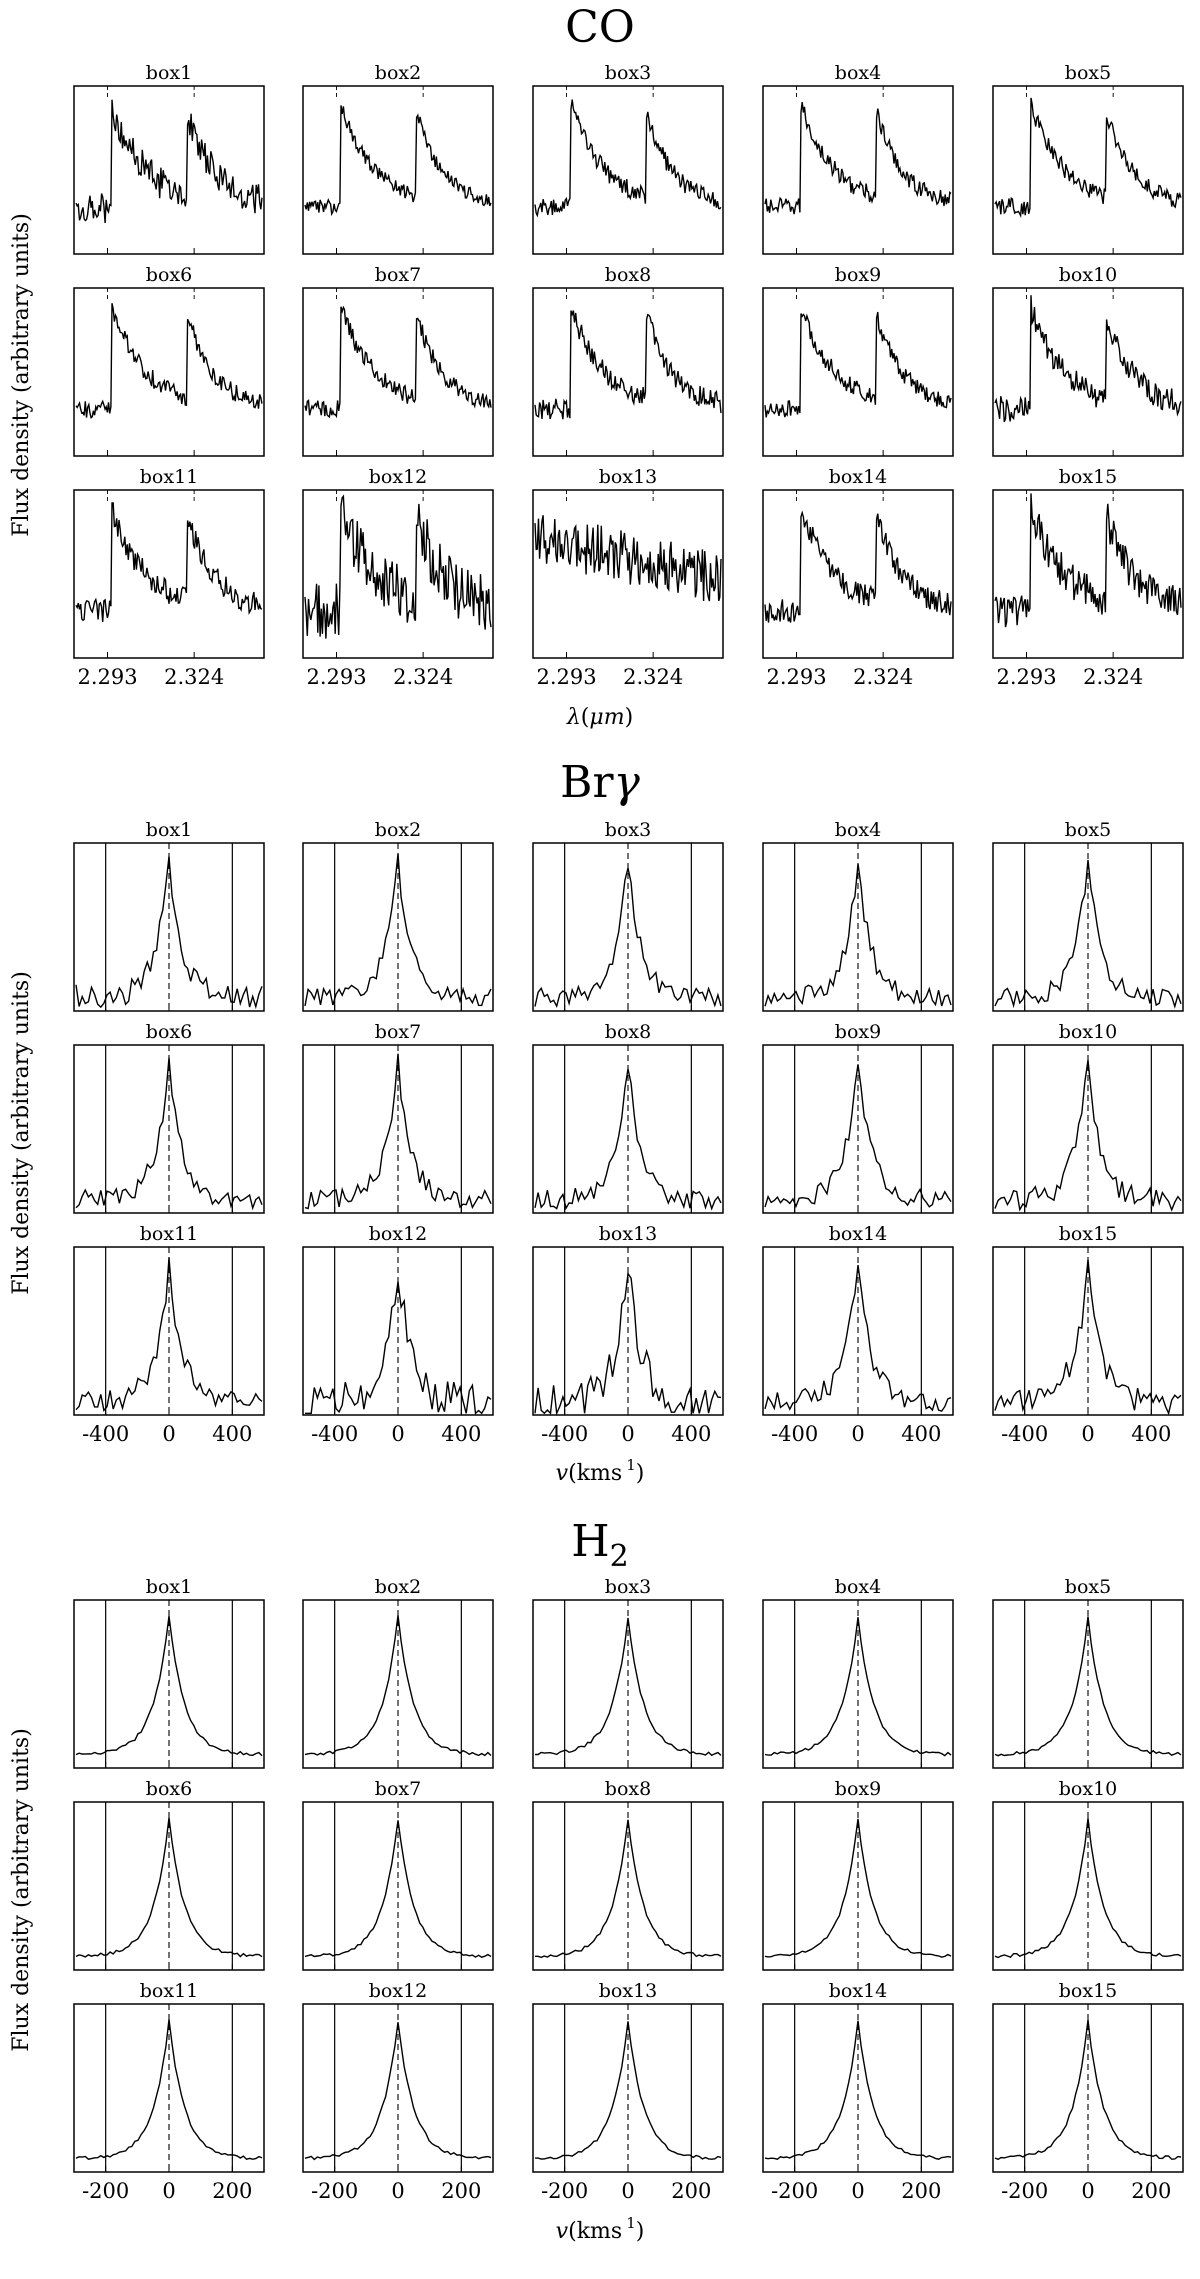 The width and height of the screenshot is (1200, 2279). I want to click on panel-co-box15: box15 2.293 2.324, so click(1088, 577).